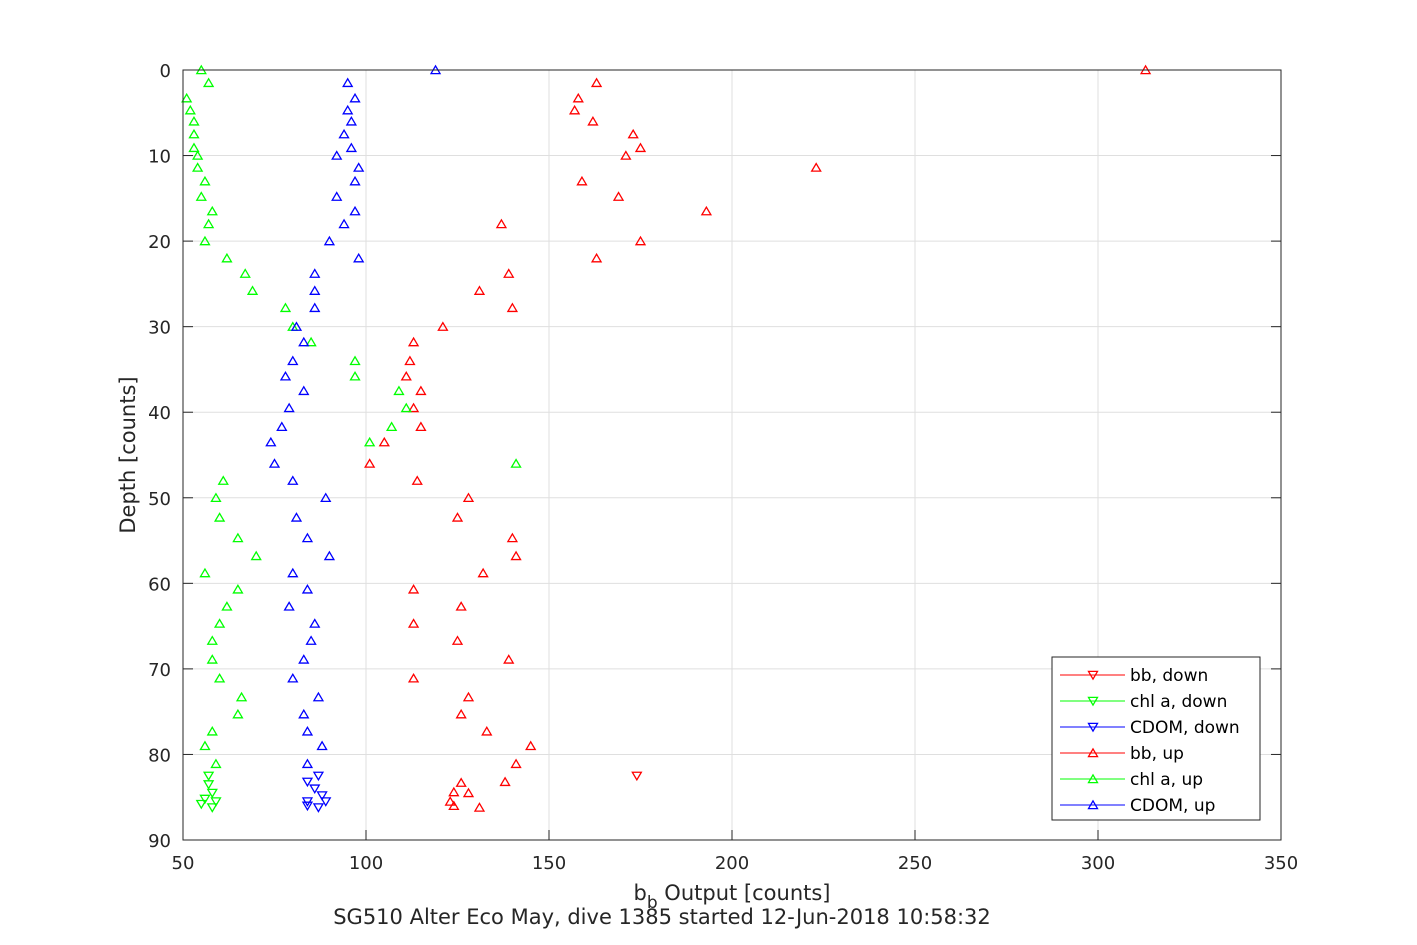 Image resolution: width=1417 pixels, height=945 pixels. Describe the element at coordinates (1166, 780) in the screenshot. I see `legend-label: chl a, up` at that location.